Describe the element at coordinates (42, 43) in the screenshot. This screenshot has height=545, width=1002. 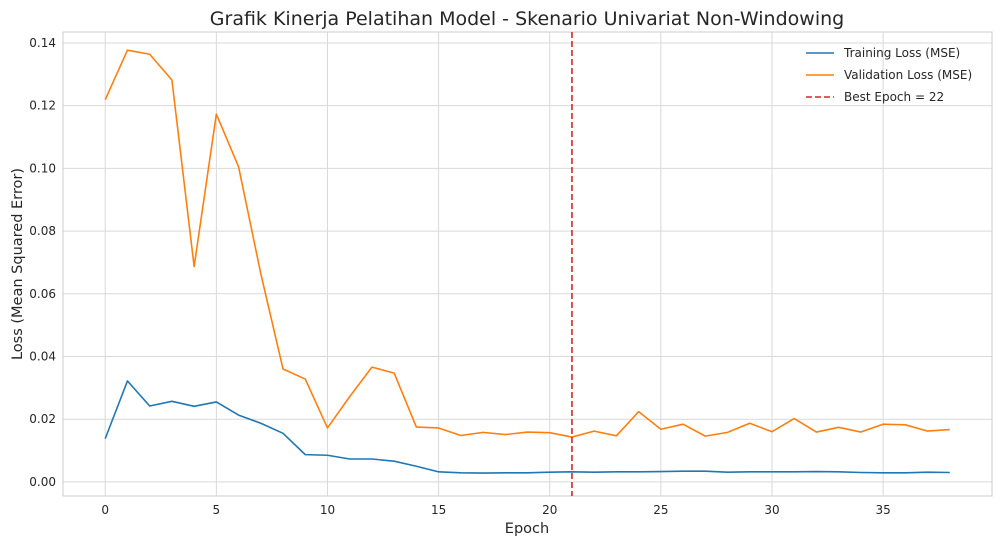
I see `y-tick-label: 0.14` at that location.